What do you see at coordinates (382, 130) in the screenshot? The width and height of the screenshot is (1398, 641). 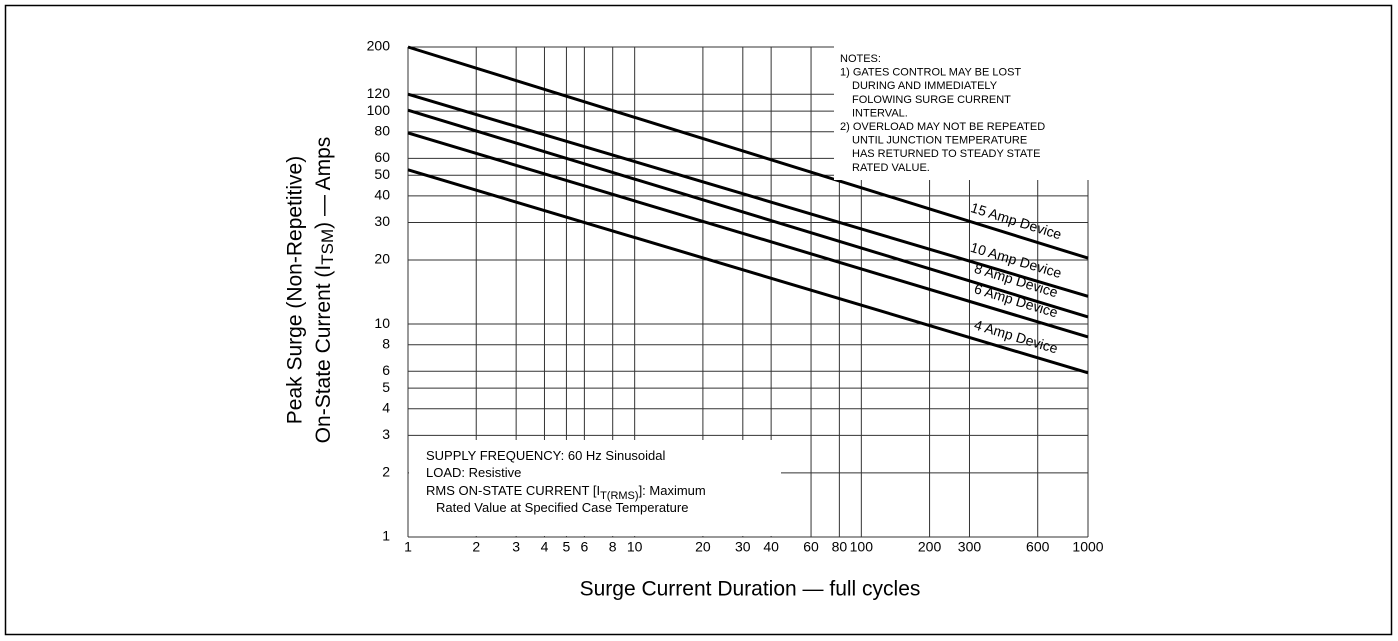 I see `y-tick-label: 80` at bounding box center [382, 130].